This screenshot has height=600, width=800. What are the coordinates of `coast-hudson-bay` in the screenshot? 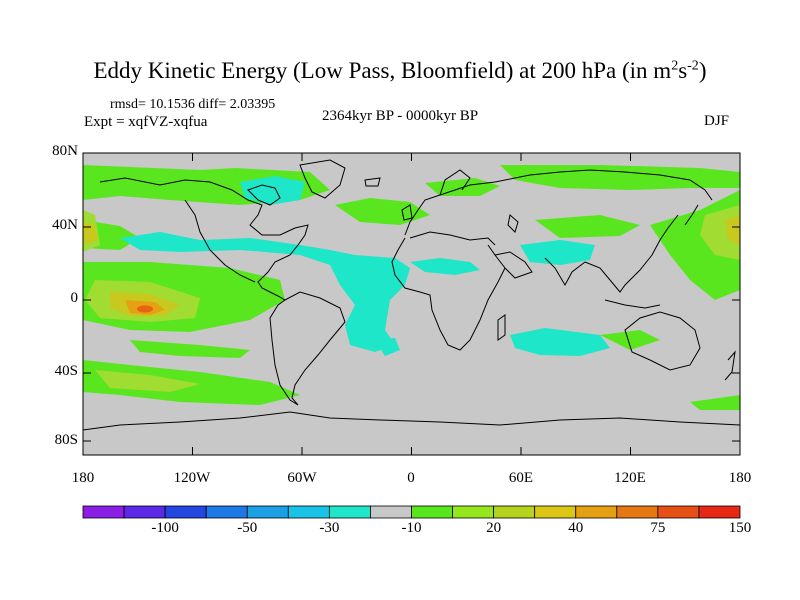 It's located at (264, 195).